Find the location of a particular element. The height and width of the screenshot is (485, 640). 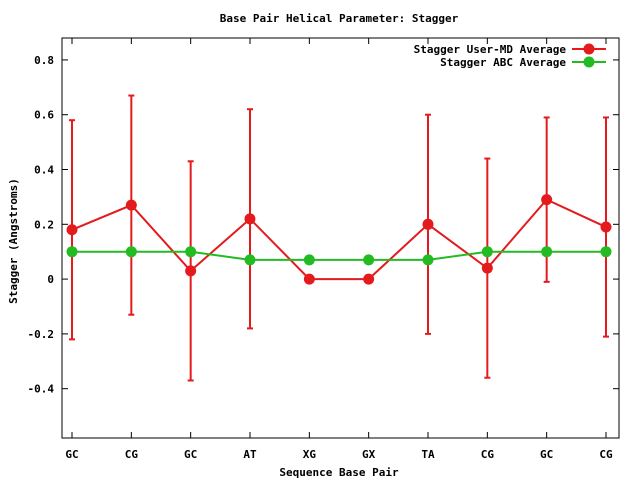

x-axis-label: Sequence Base Pair is located at coordinates (339, 472).